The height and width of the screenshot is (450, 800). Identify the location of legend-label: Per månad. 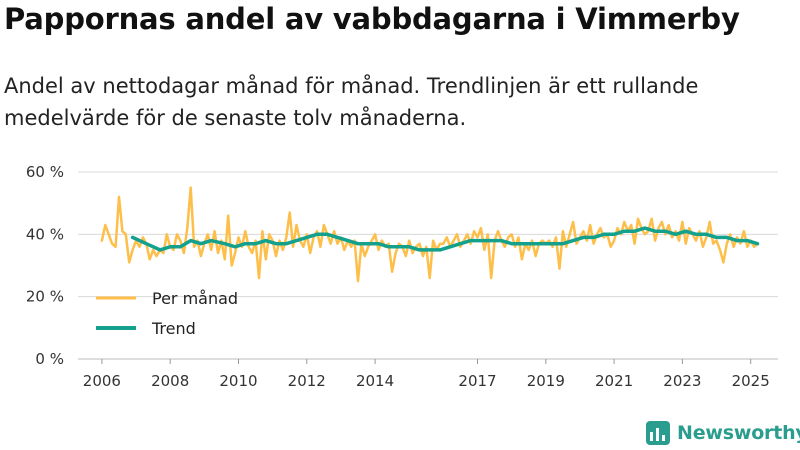
(195, 298).